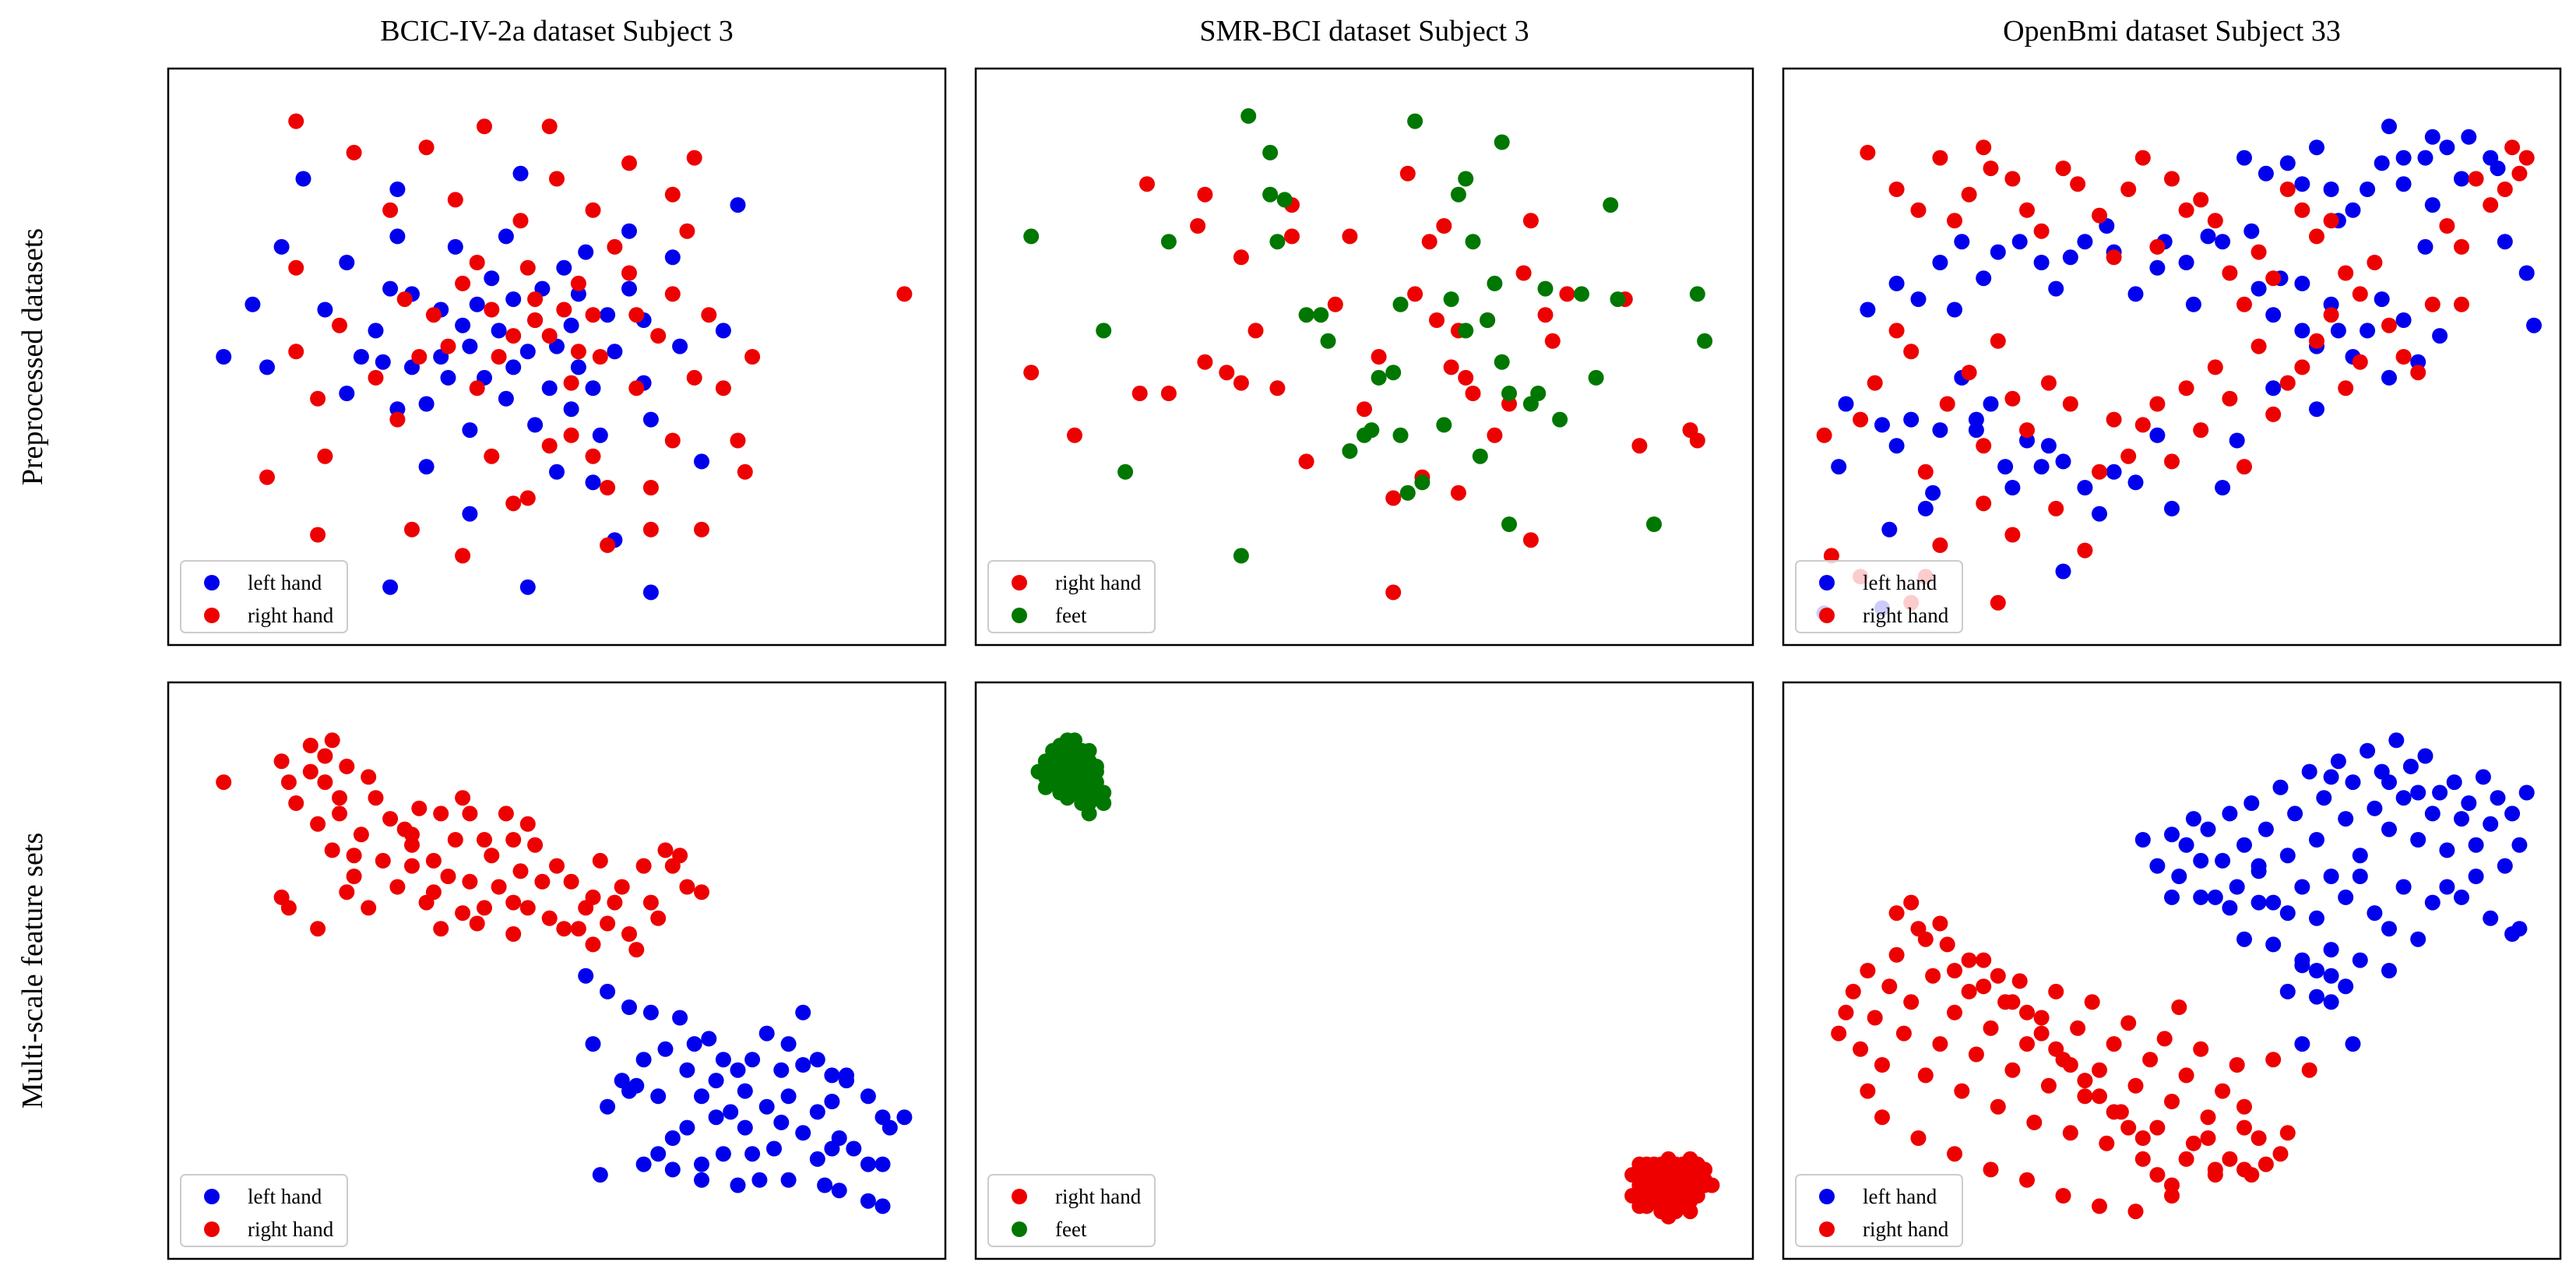 The width and height of the screenshot is (2576, 1283). Describe the element at coordinates (2334, 892) in the screenshot. I see `series-left-hand` at that location.